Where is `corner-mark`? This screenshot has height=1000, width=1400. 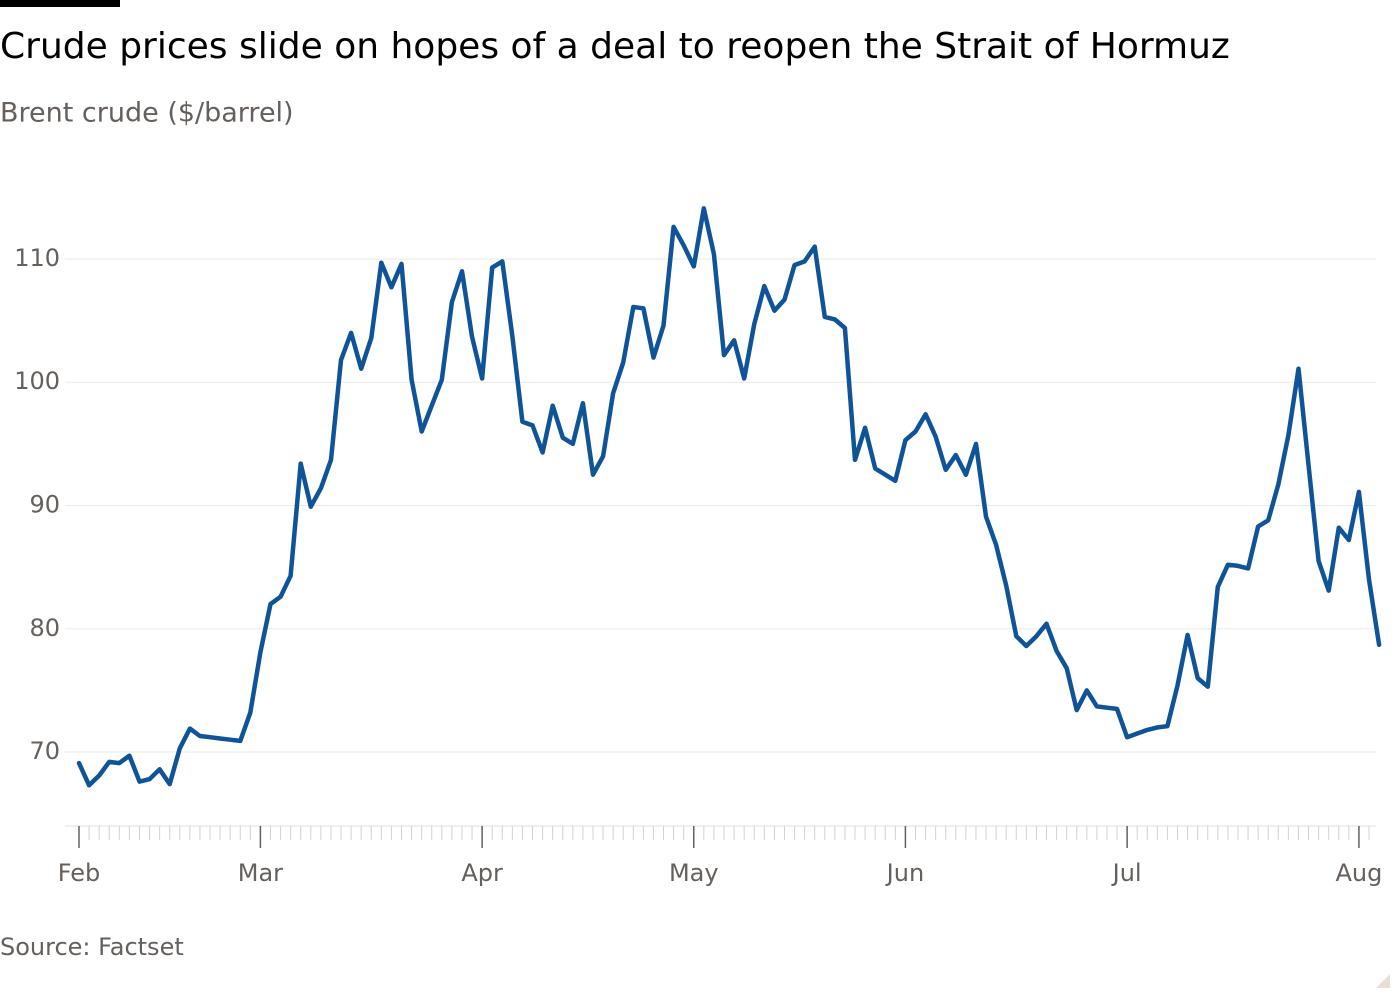 corner-mark is located at coordinates (1383, 981).